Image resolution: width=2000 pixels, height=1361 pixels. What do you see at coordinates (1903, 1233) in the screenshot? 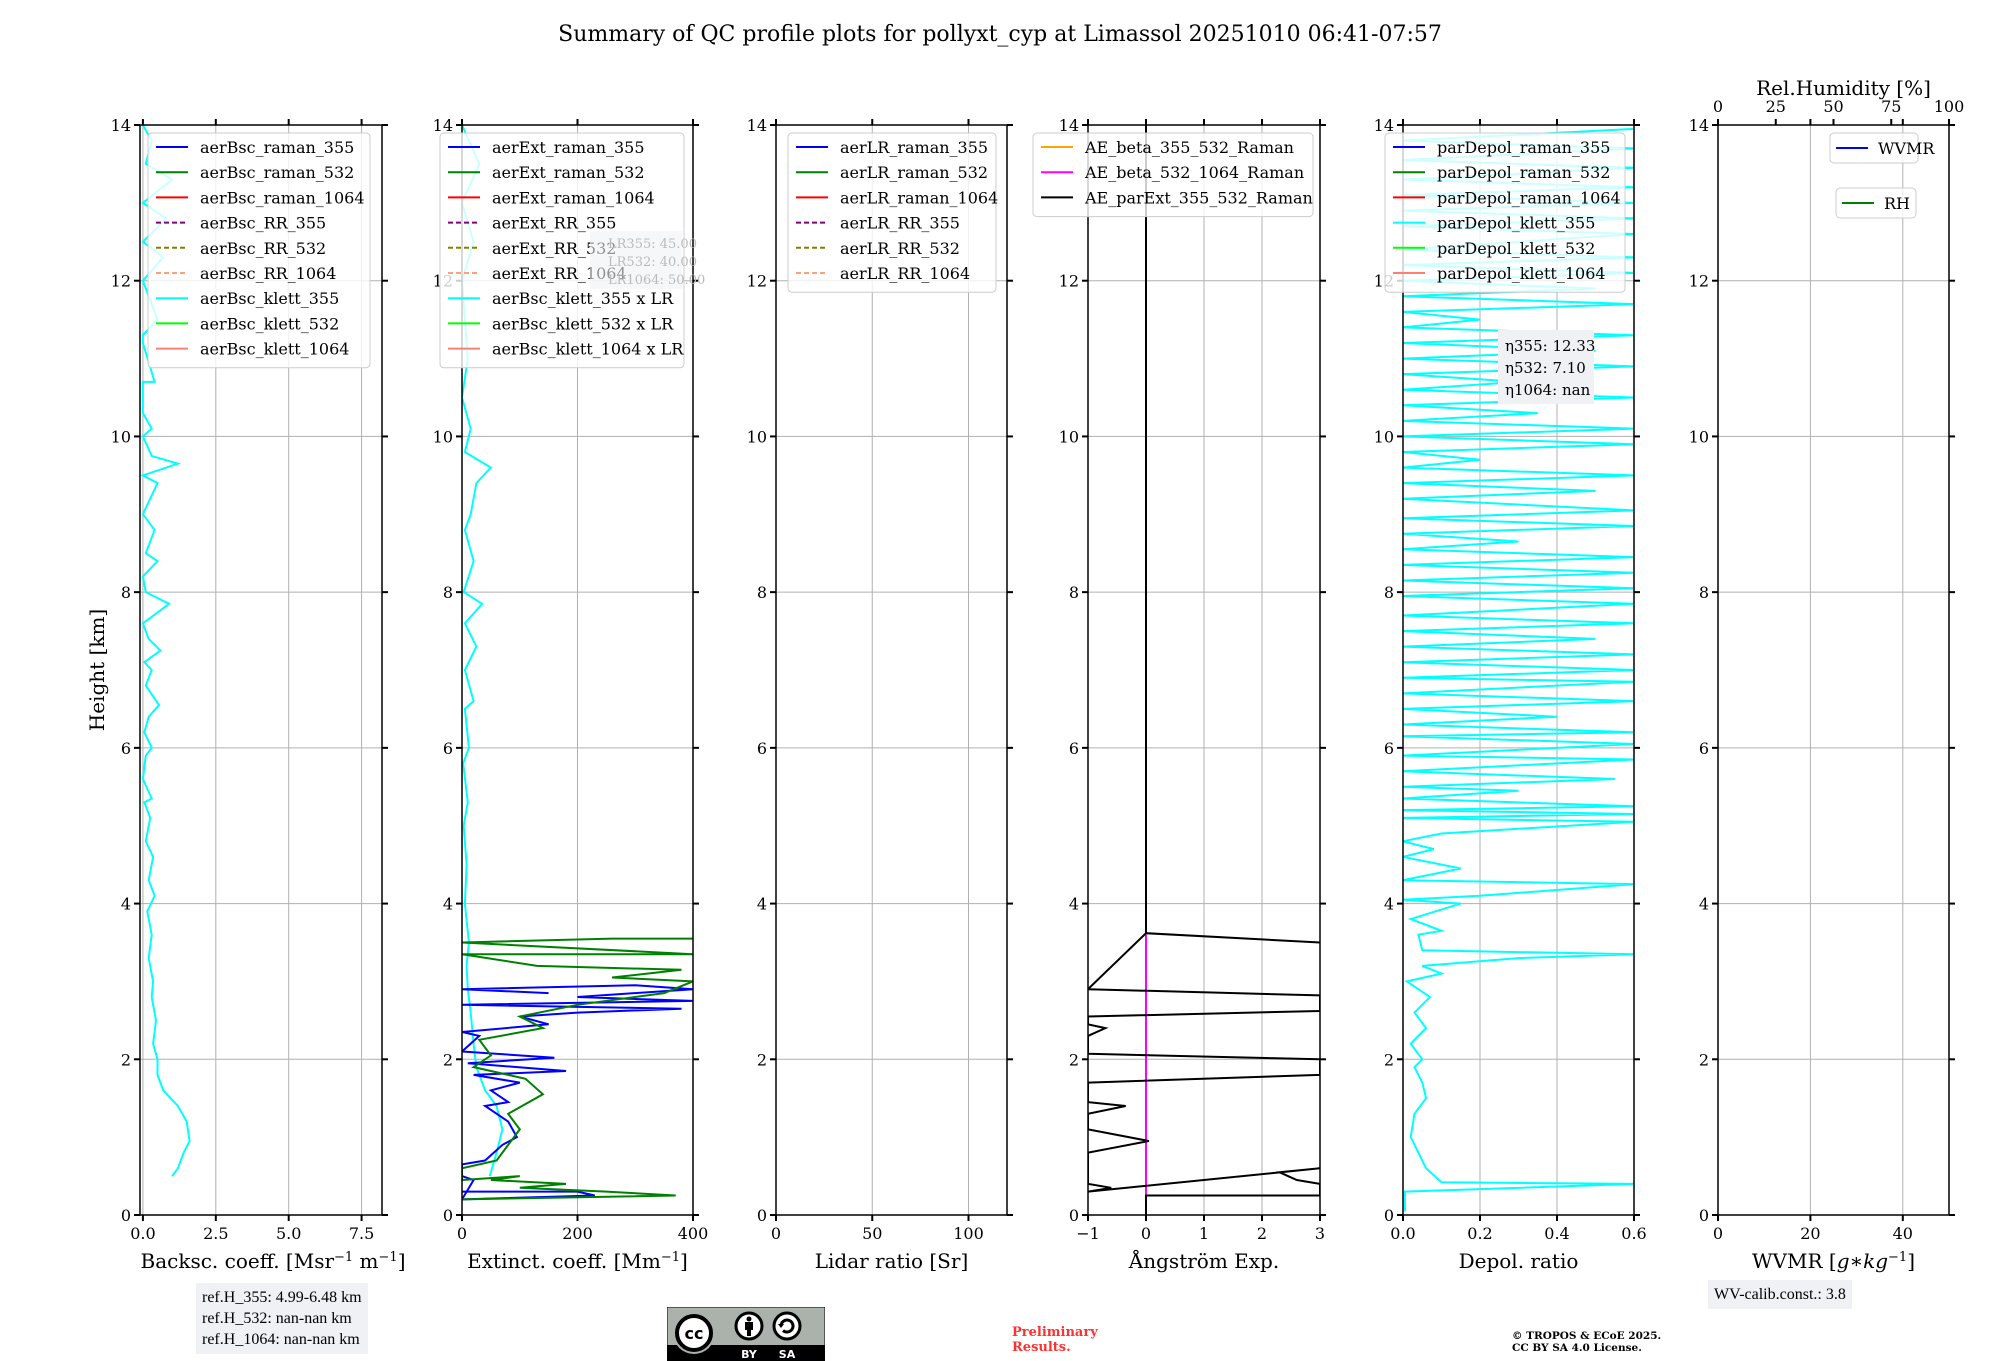
I see `x-tick-label: 40` at bounding box center [1903, 1233].